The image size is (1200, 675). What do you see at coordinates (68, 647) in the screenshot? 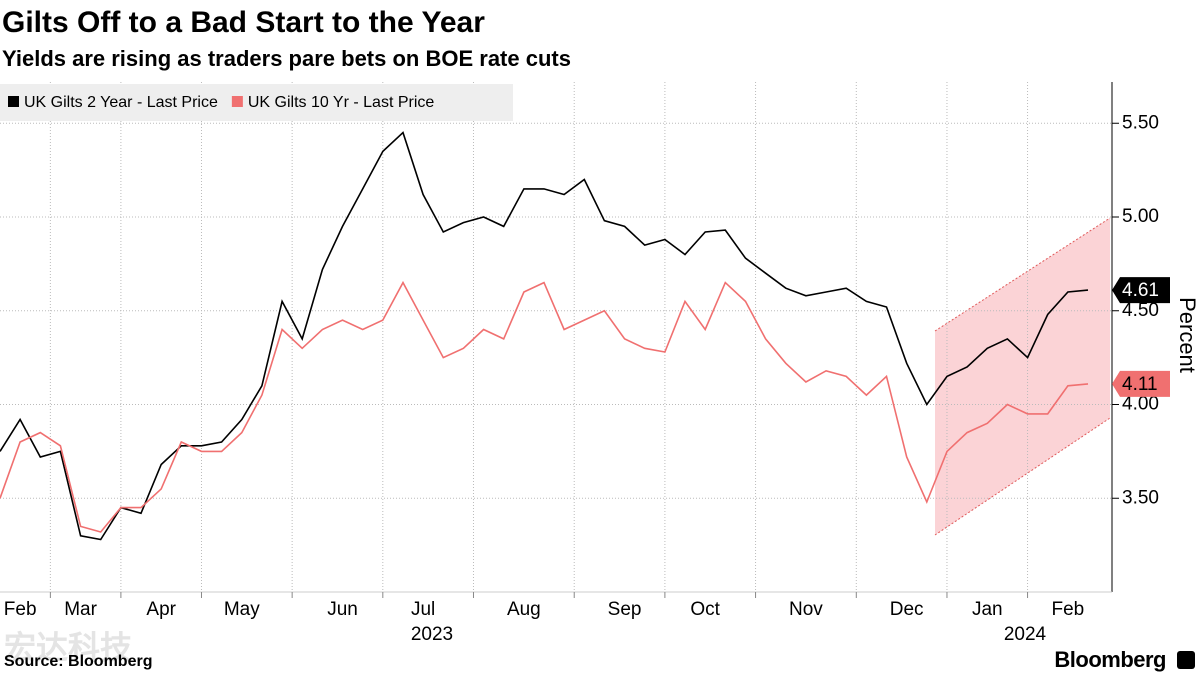
I see `watermark: 宏达科技` at bounding box center [68, 647].